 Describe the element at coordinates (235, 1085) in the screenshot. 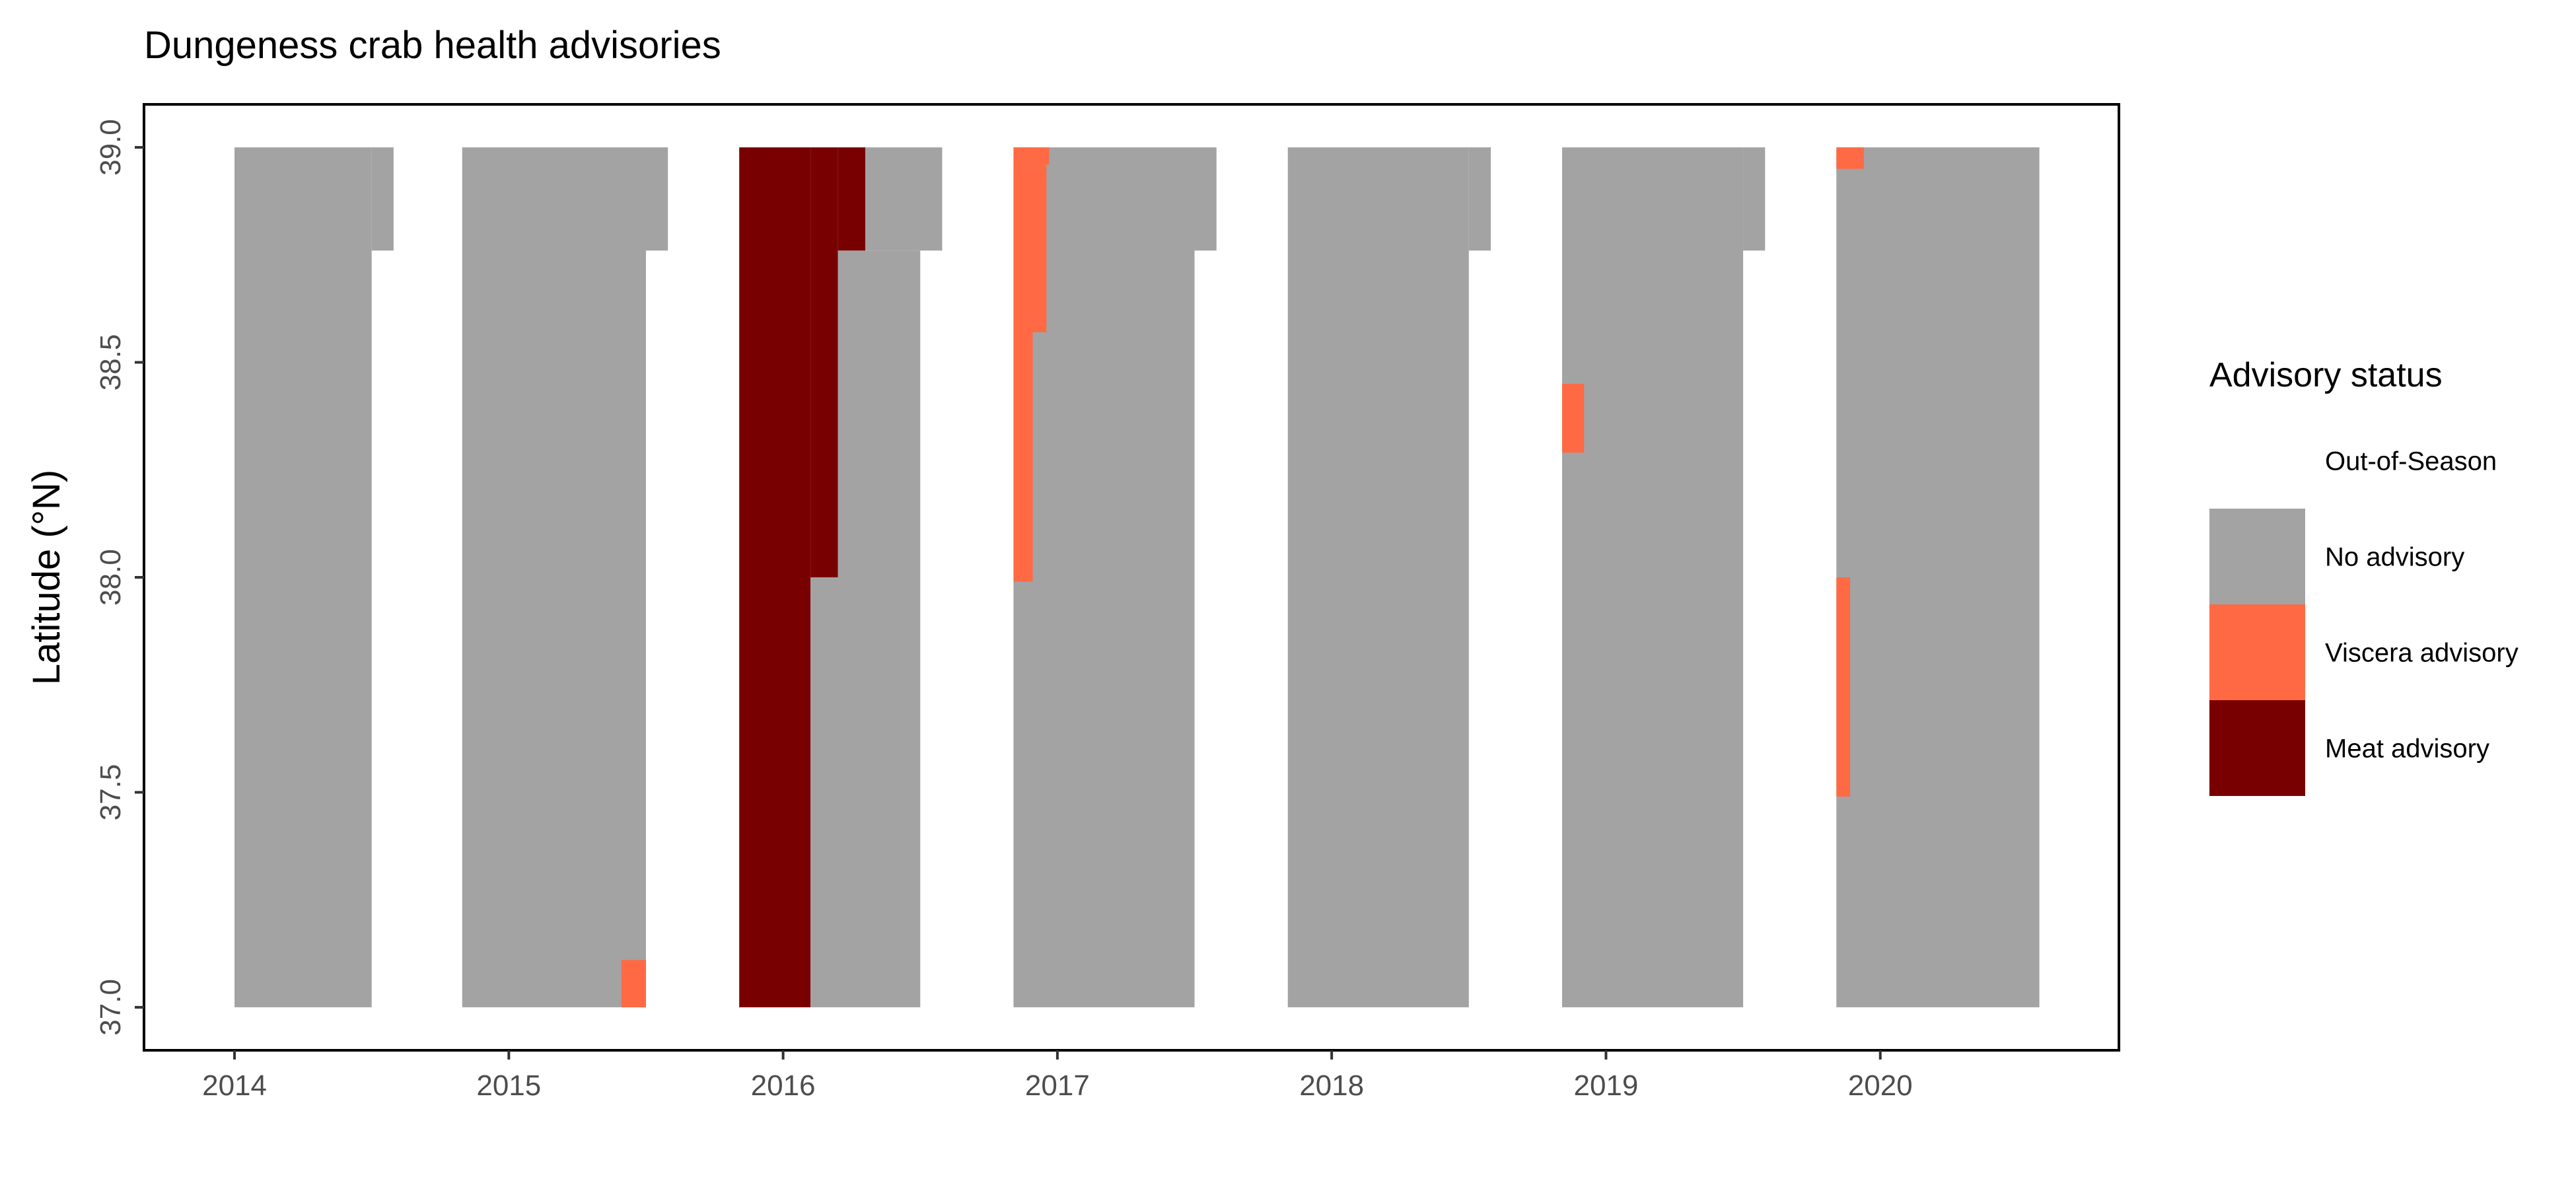

I see `x-tick-label: 2014` at that location.